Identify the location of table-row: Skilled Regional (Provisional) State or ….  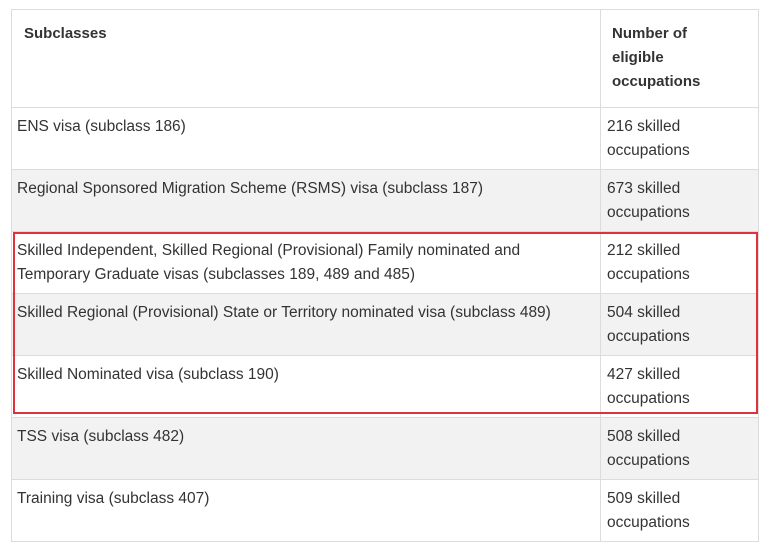
(385, 324).